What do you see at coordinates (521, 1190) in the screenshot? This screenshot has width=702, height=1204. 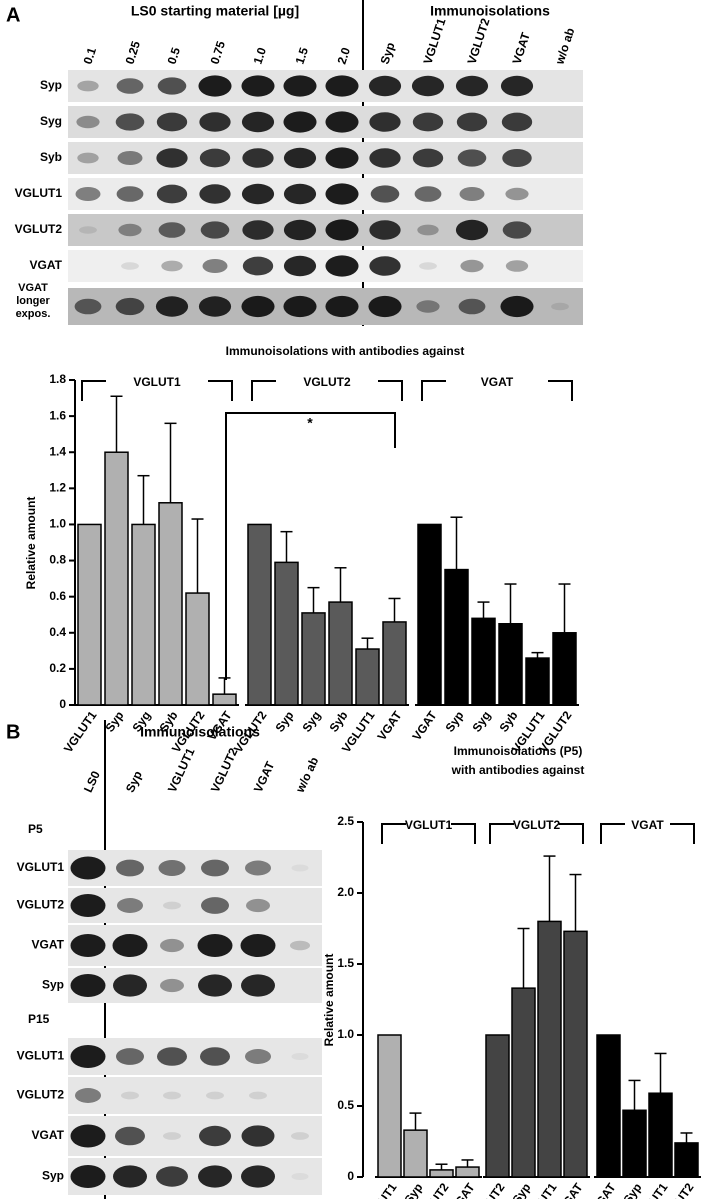 I see `x-tick-label: Syp` at bounding box center [521, 1190].